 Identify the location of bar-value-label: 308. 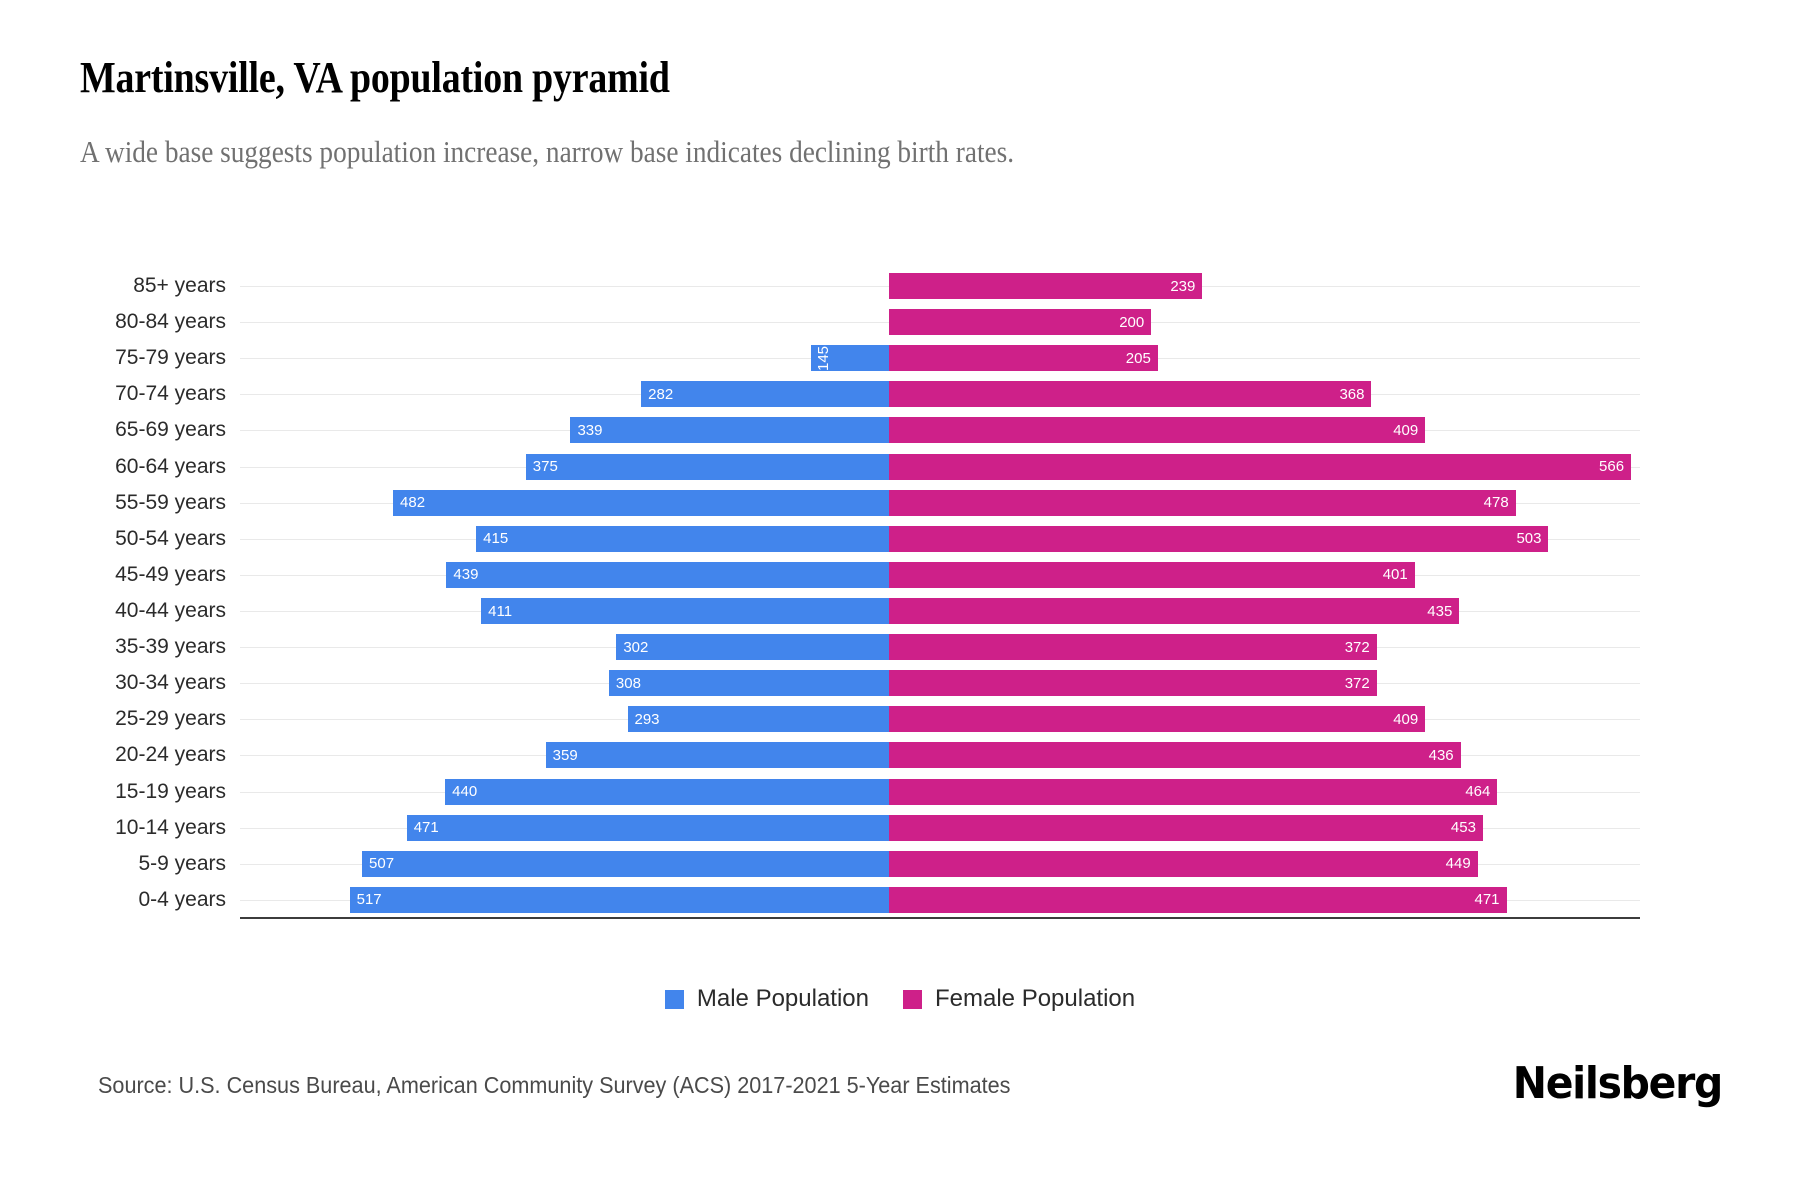
(628, 683).